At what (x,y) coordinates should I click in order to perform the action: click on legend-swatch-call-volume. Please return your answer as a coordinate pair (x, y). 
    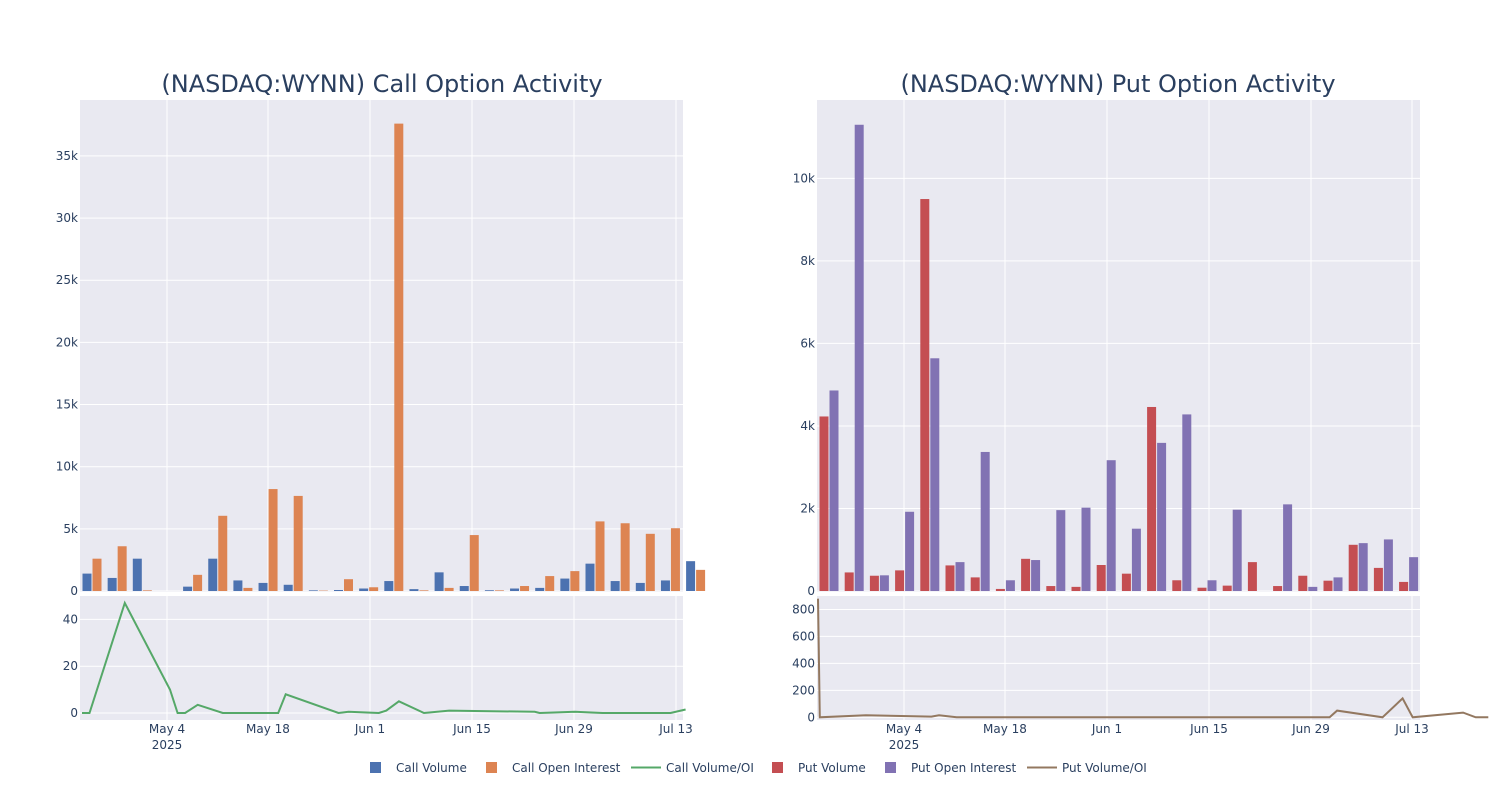
    Looking at the image, I should click on (375, 767).